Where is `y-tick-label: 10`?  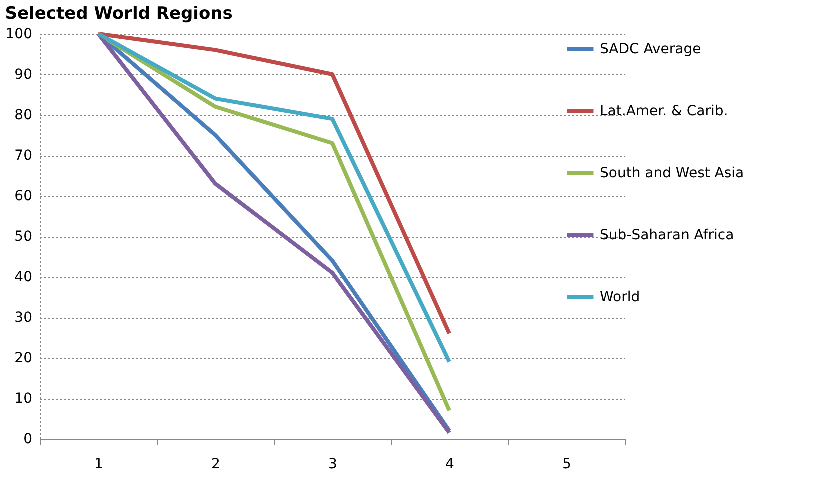
y-tick-label: 10 is located at coordinates (23, 399).